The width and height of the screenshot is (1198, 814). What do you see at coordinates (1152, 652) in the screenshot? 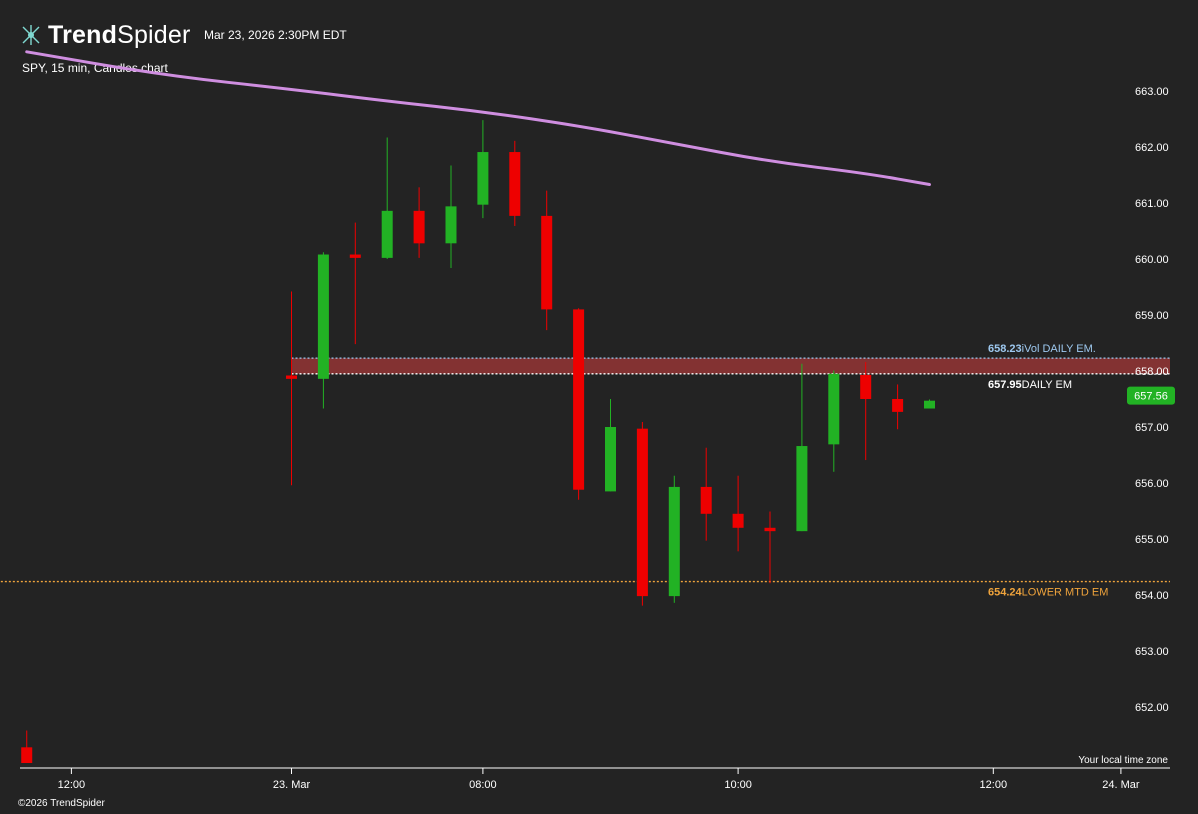
I see `y-tick-label: 653.00` at bounding box center [1152, 652].